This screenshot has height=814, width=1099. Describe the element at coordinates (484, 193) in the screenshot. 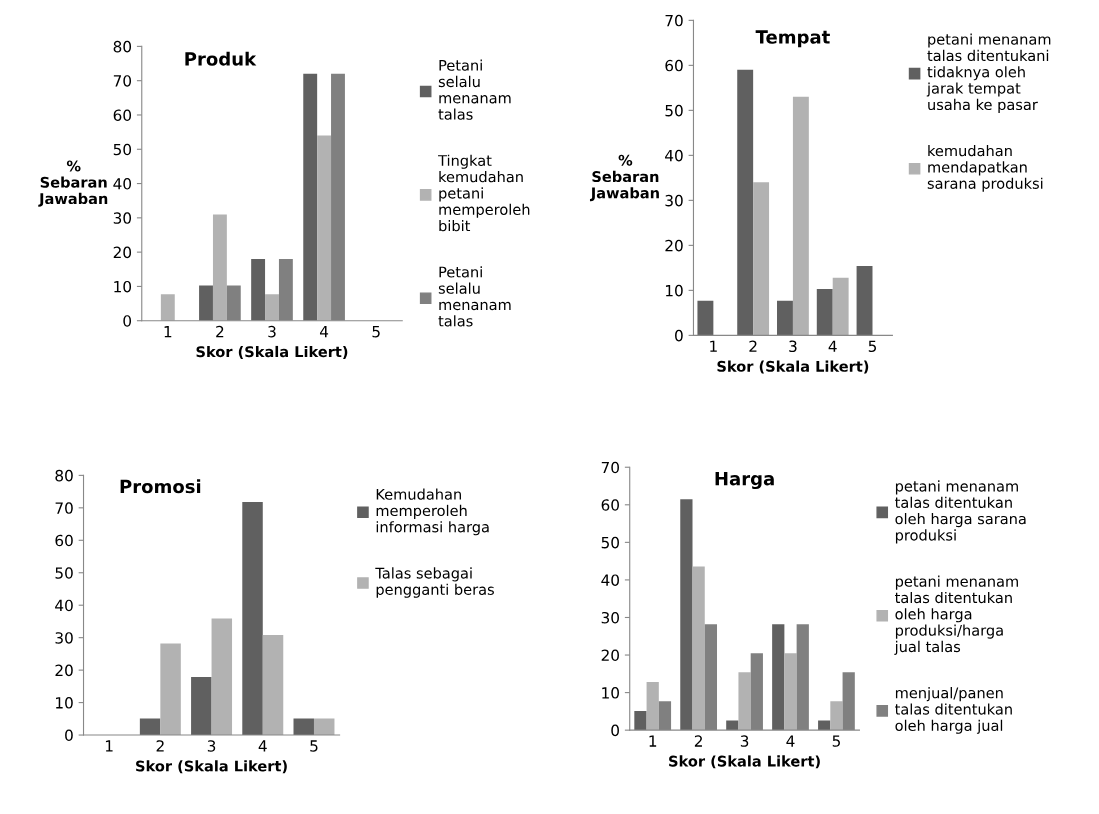

I see `legend-label: Tingkat kemudahan petani memperoleh bibit` at that location.